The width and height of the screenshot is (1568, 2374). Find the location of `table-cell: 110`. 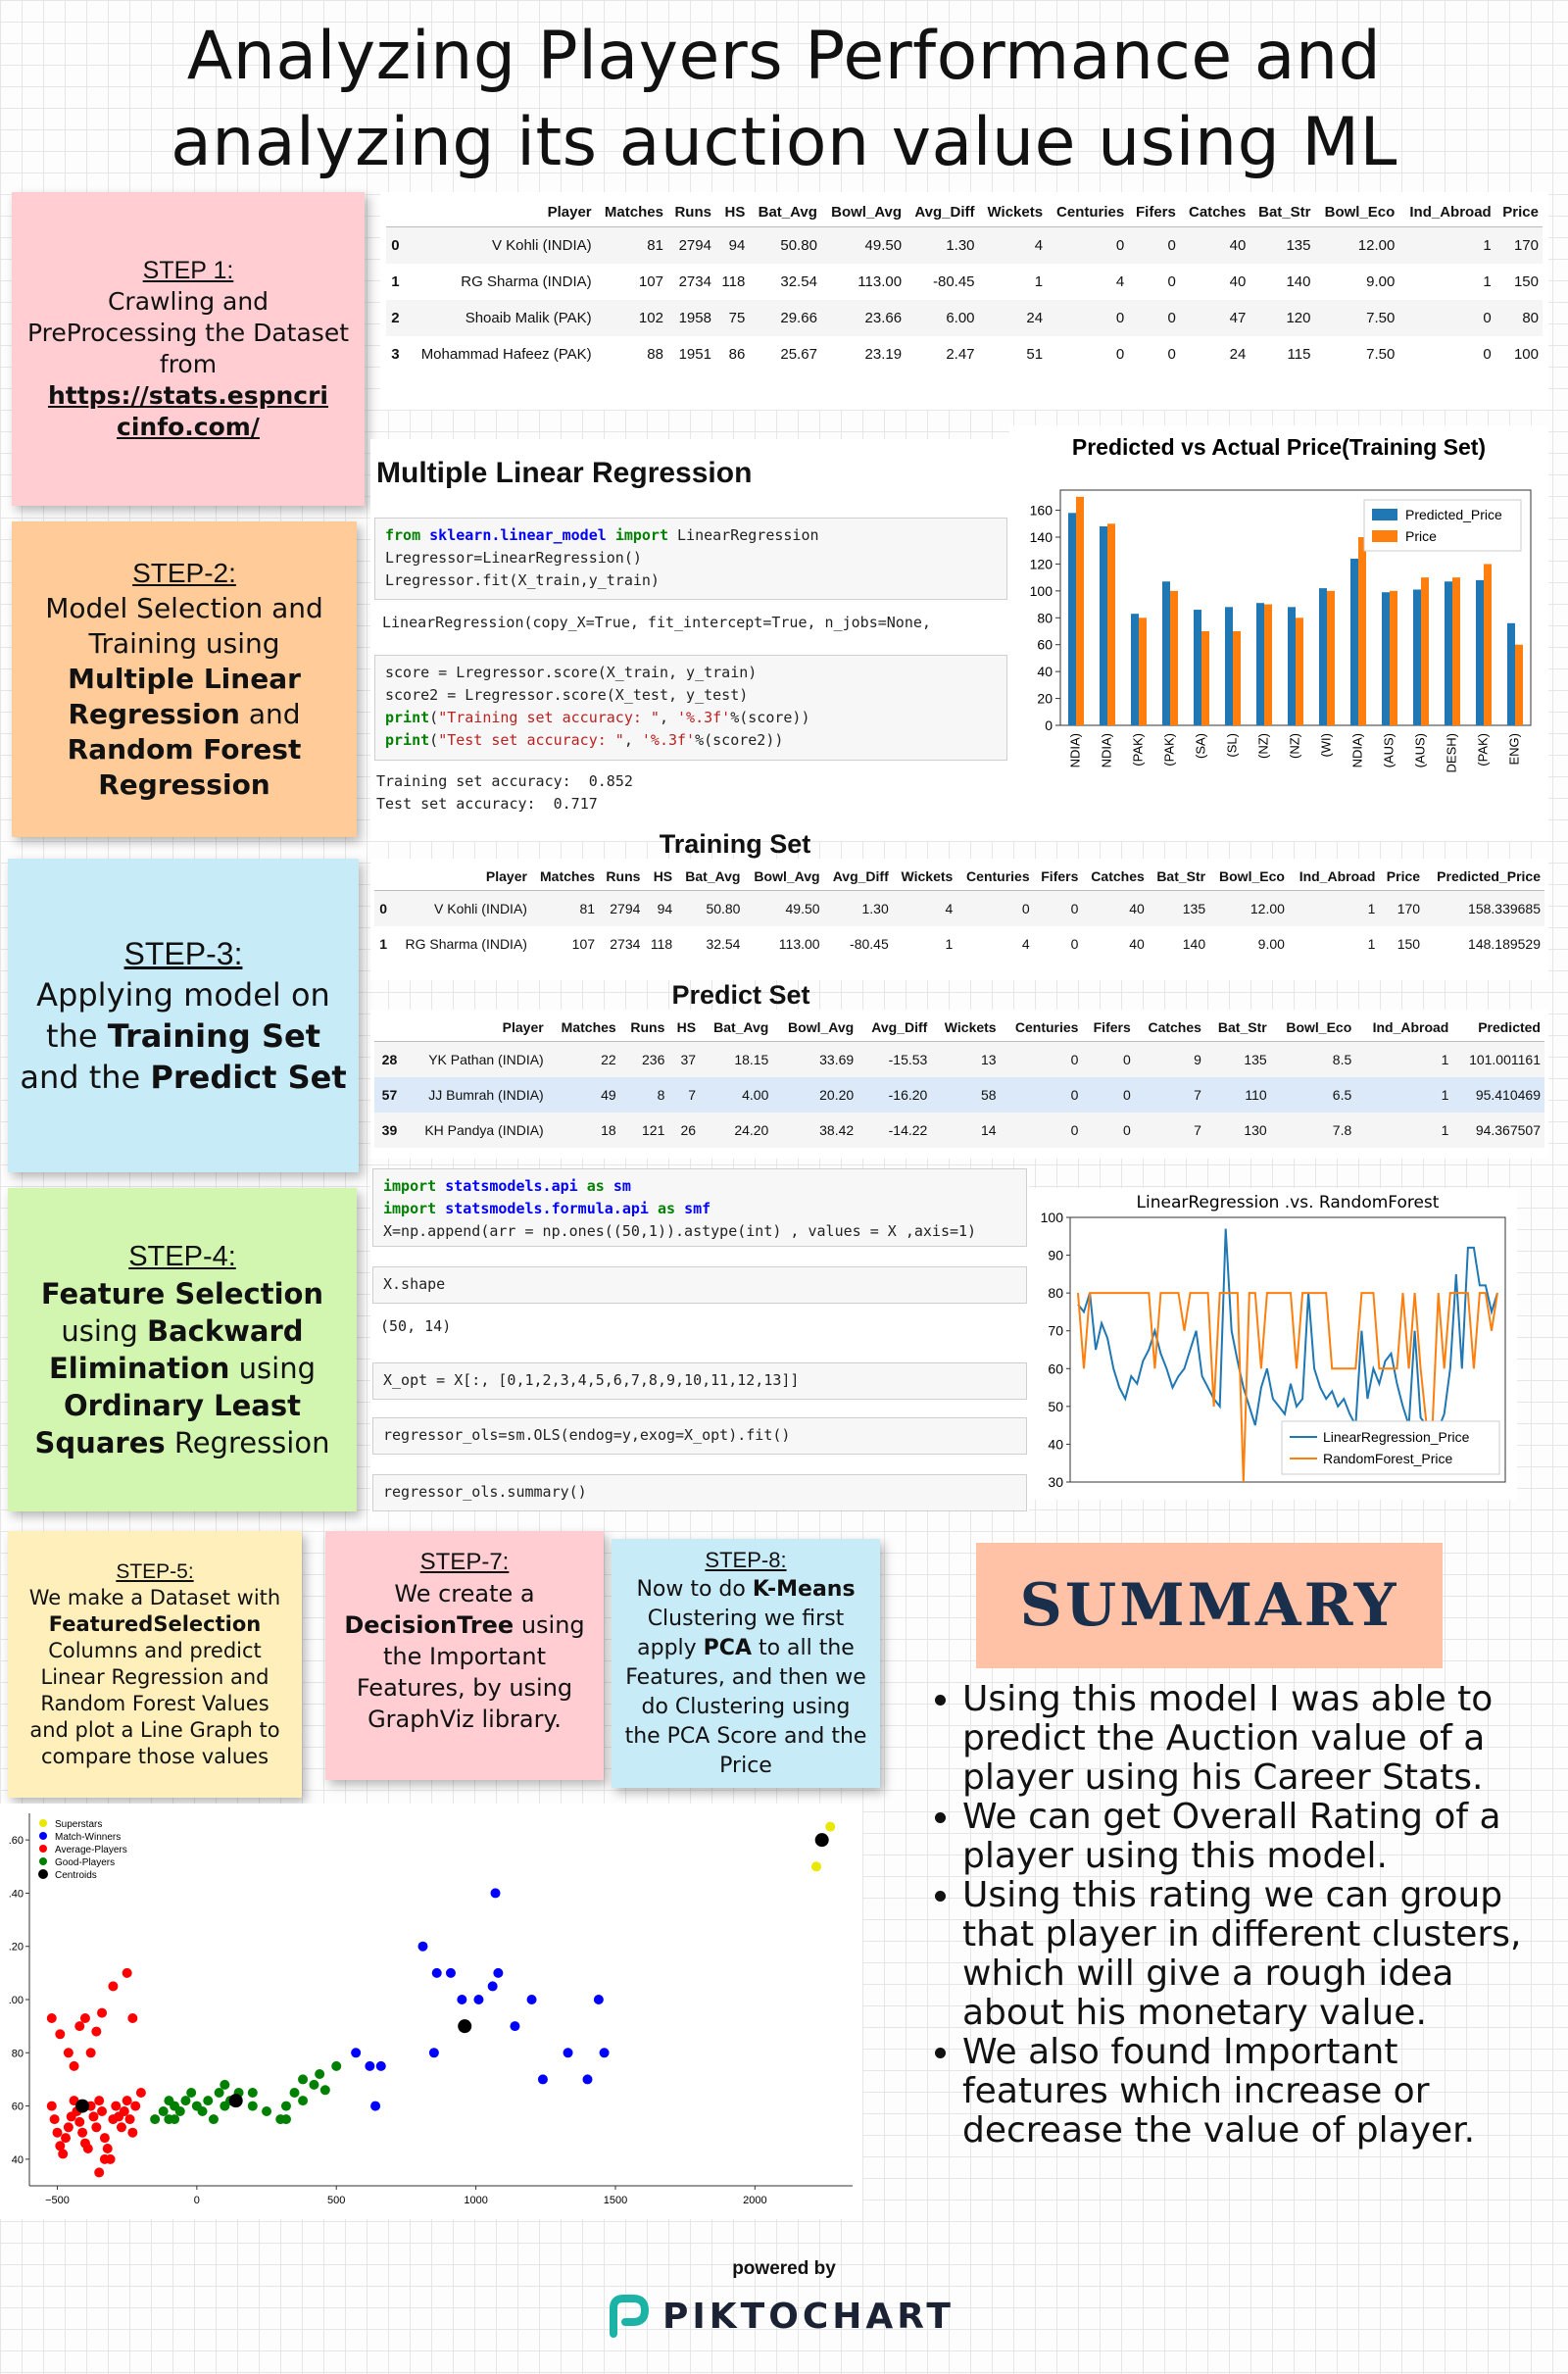

table-cell: 110 is located at coordinates (1256, 1095).